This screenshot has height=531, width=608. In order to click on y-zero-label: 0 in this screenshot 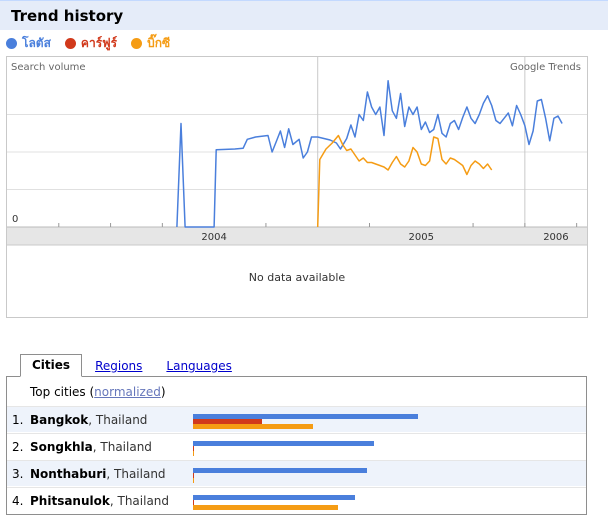, I will do `click(15, 219)`.